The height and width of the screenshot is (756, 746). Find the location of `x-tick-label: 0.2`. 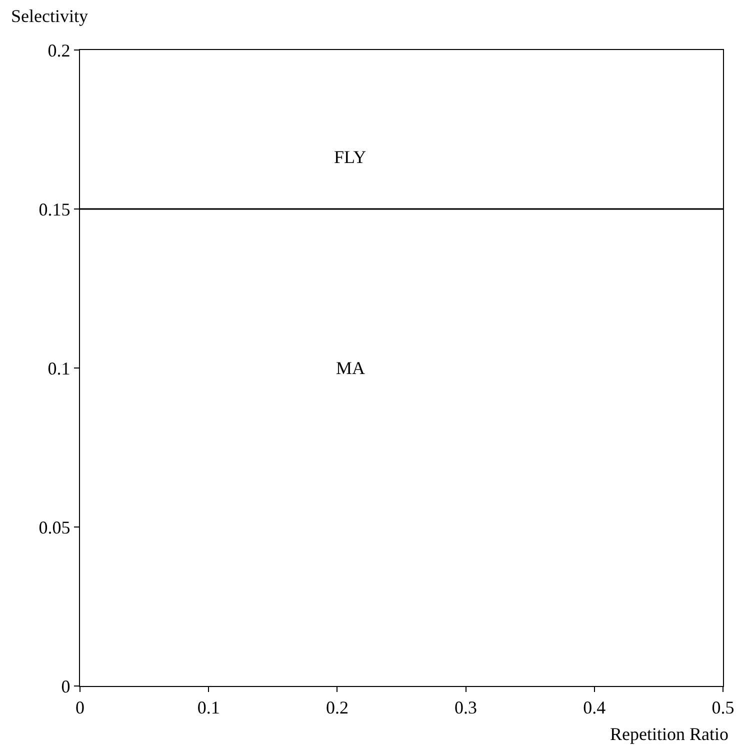

x-tick-label: 0.2 is located at coordinates (337, 708).